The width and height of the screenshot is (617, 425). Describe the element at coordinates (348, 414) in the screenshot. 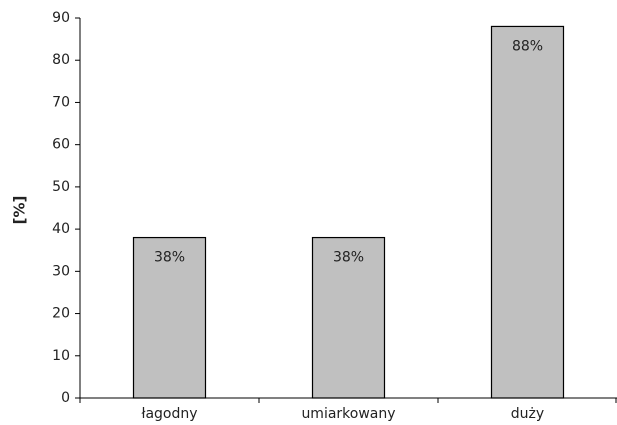

I see `x-tick-label: umiarkowany` at that location.